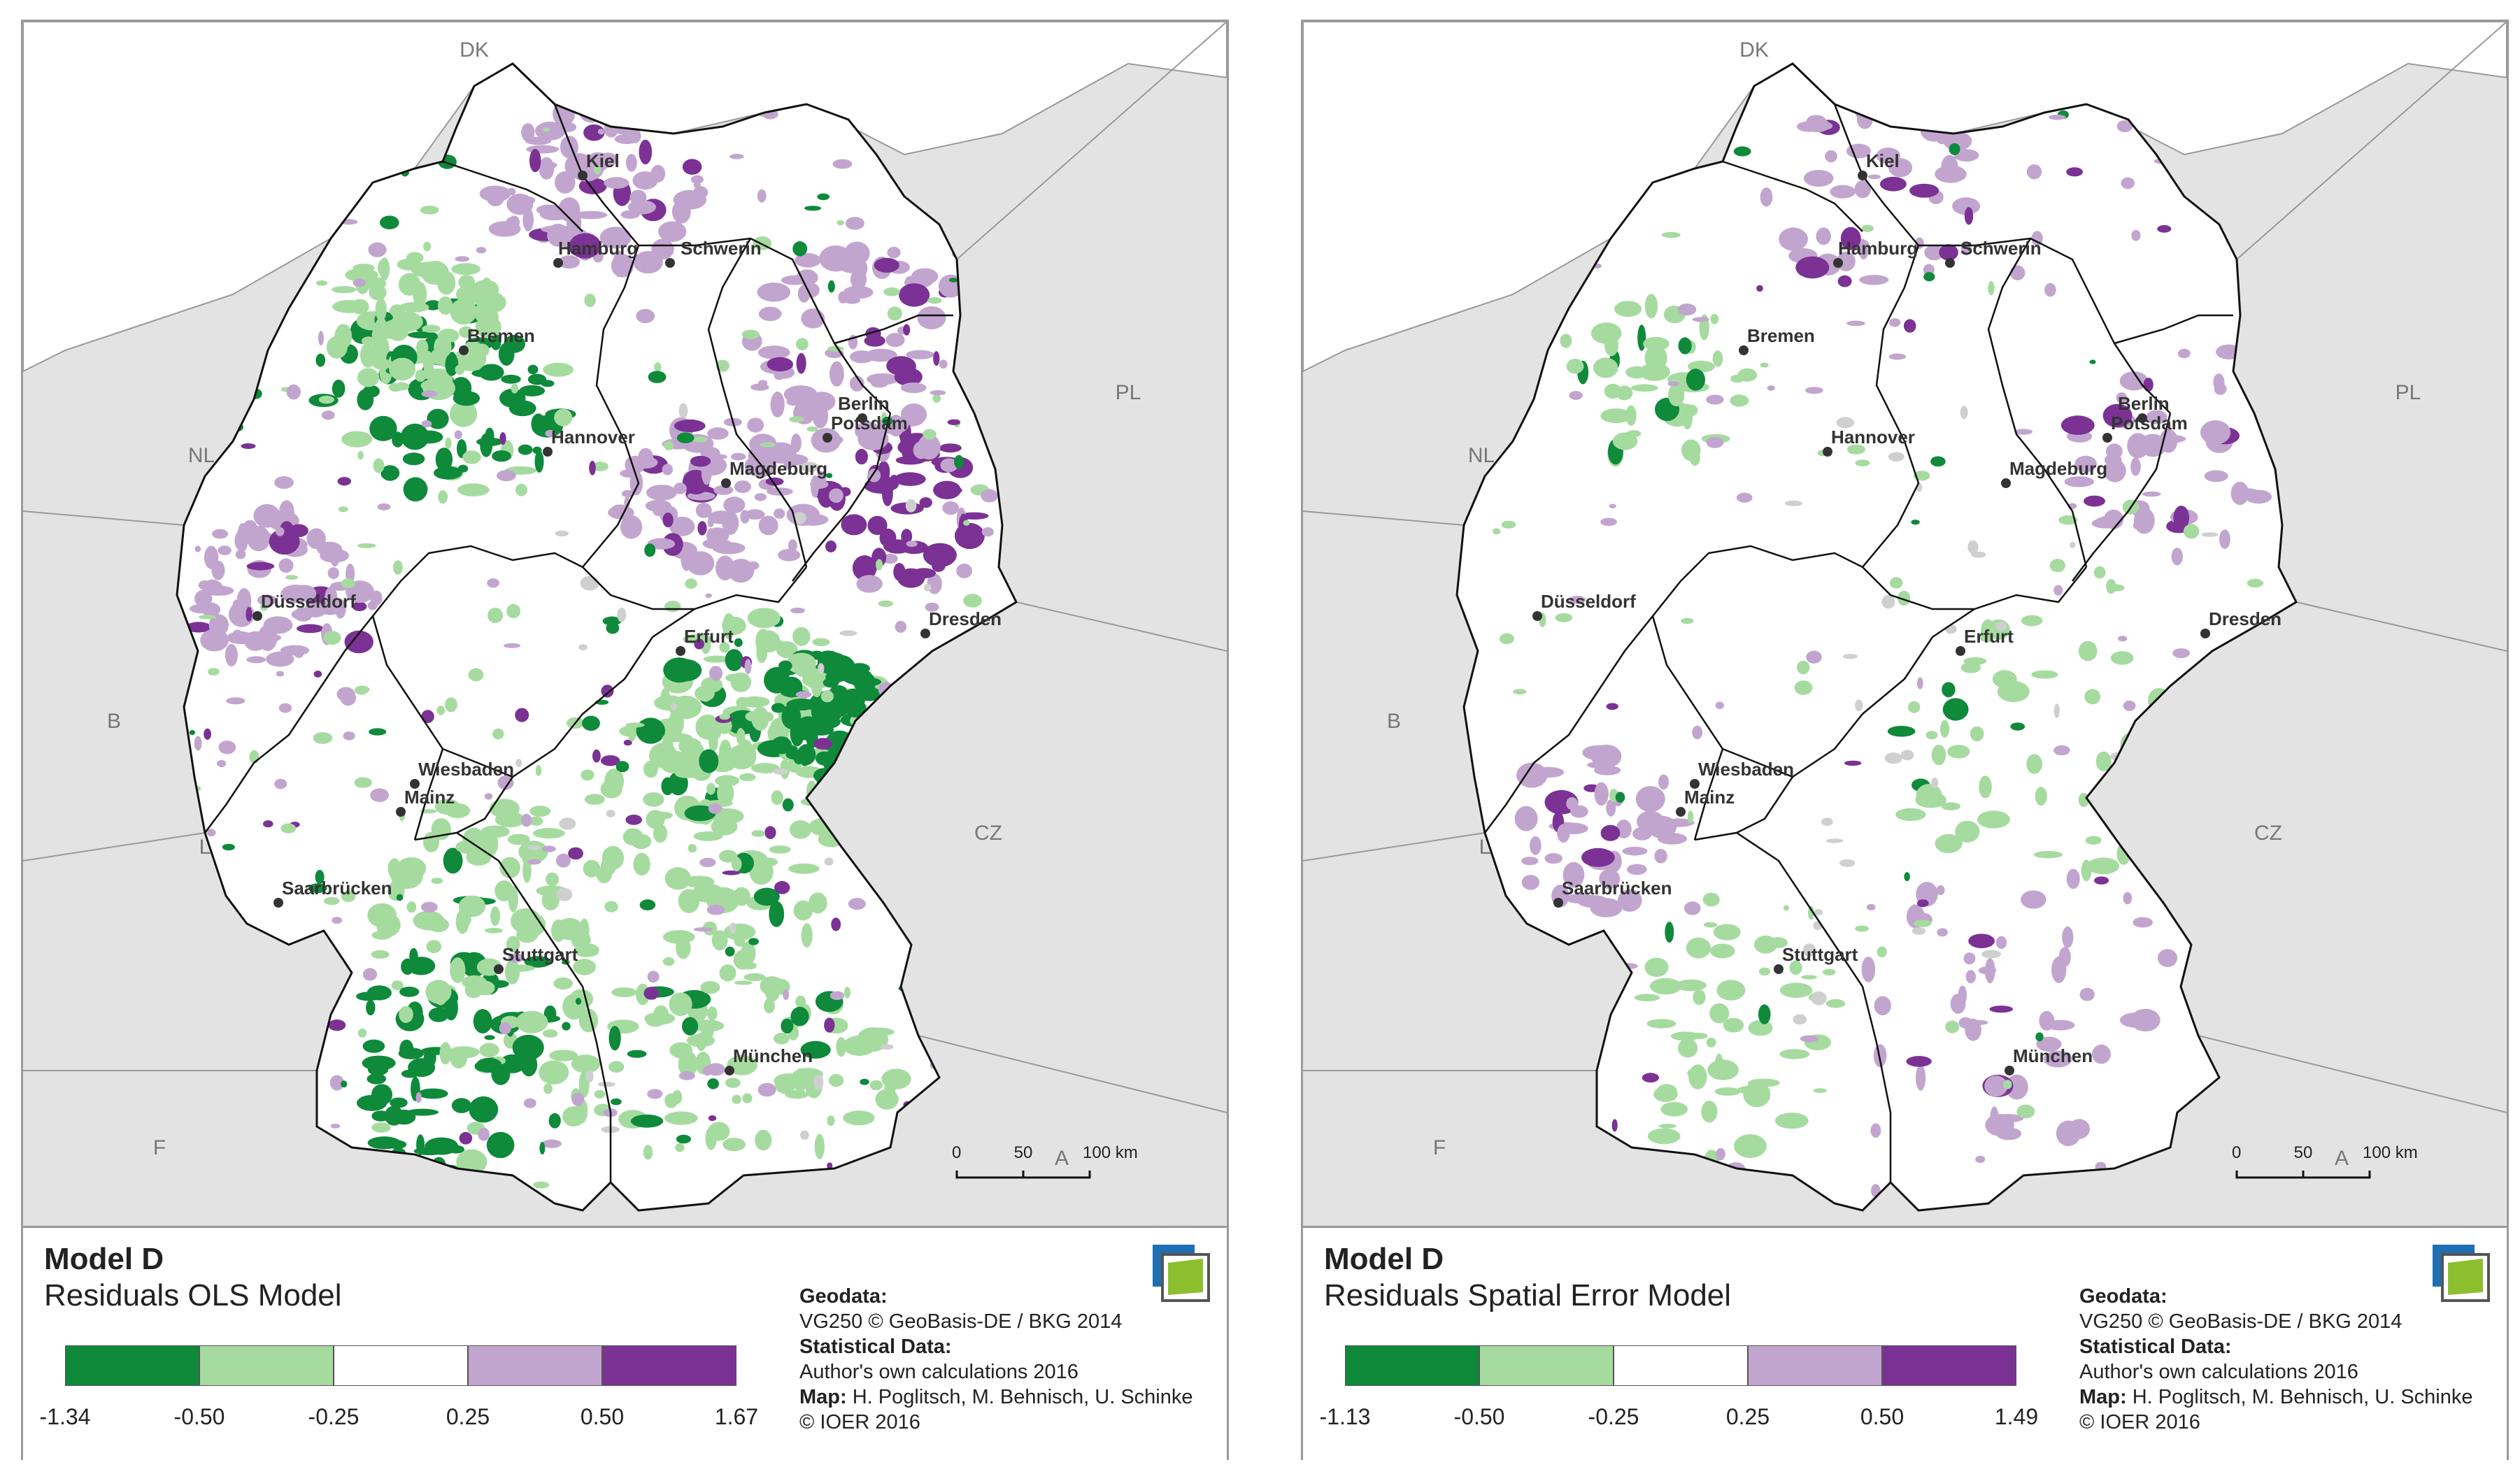  What do you see at coordinates (400, 1366) in the screenshot?
I see `legend-colorbar` at bounding box center [400, 1366].